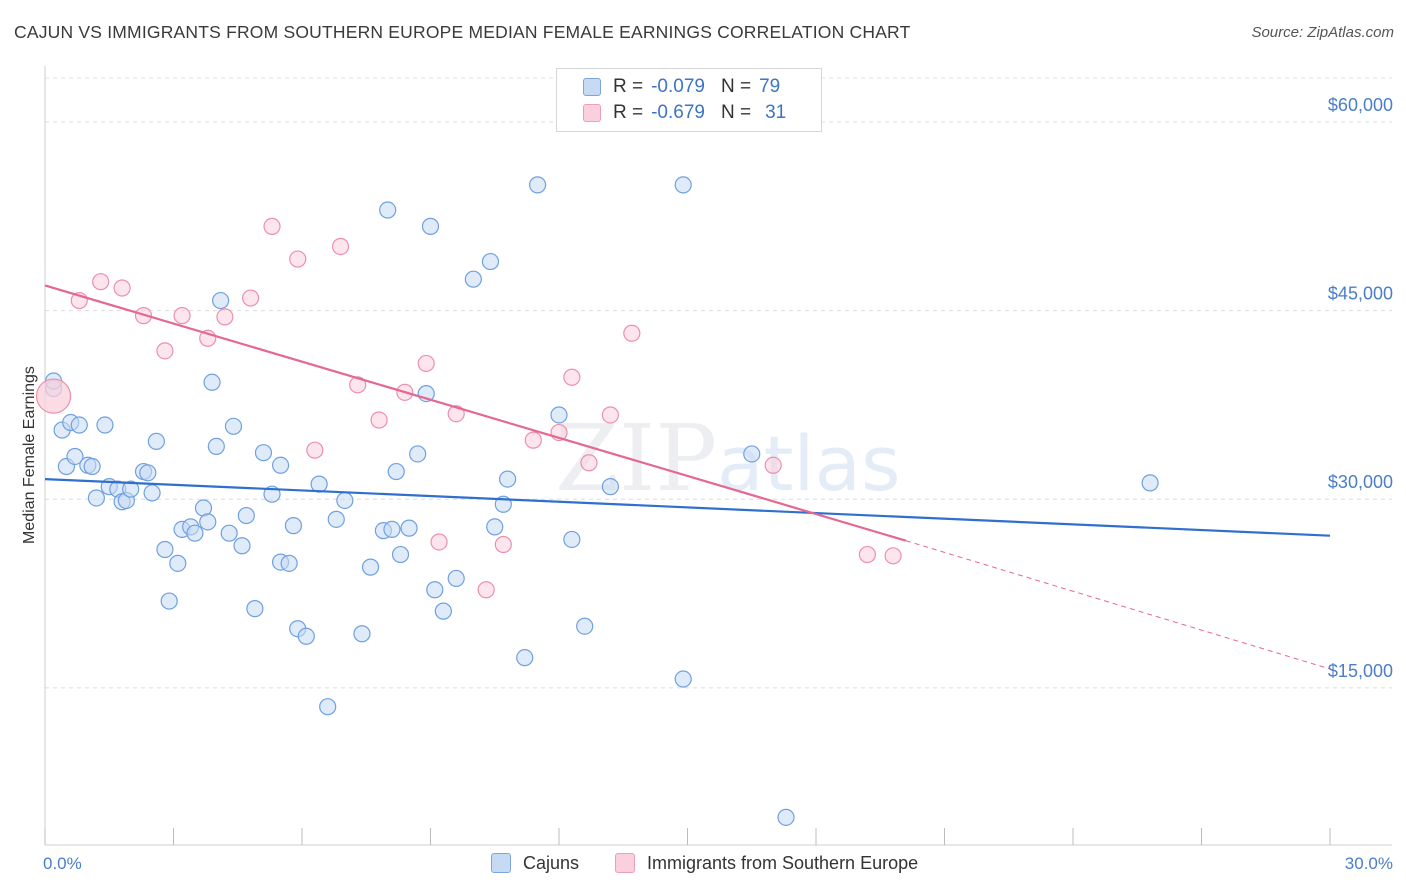 The image size is (1406, 892). I want to click on legend-r-value: -0.679, so click(678, 112).